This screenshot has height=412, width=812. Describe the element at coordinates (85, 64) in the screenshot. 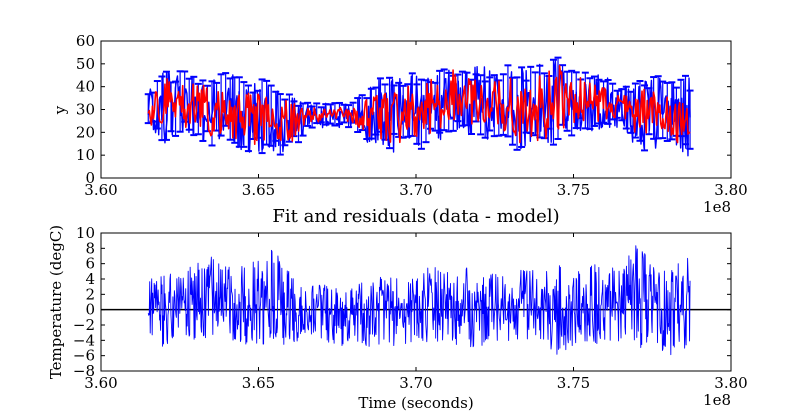

I see `top-y-tick-label: 50` at that location.